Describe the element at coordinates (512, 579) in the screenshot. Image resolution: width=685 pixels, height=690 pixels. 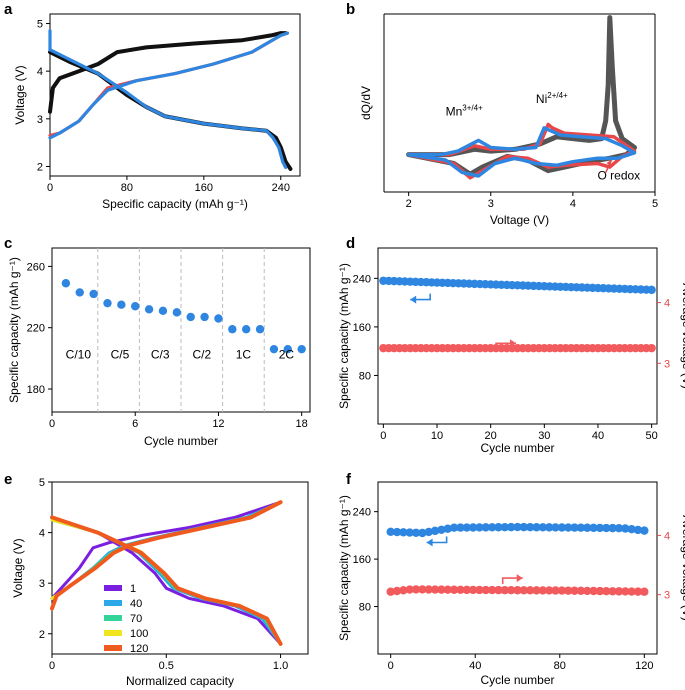
I see `legend-arrow-f-right` at that location.